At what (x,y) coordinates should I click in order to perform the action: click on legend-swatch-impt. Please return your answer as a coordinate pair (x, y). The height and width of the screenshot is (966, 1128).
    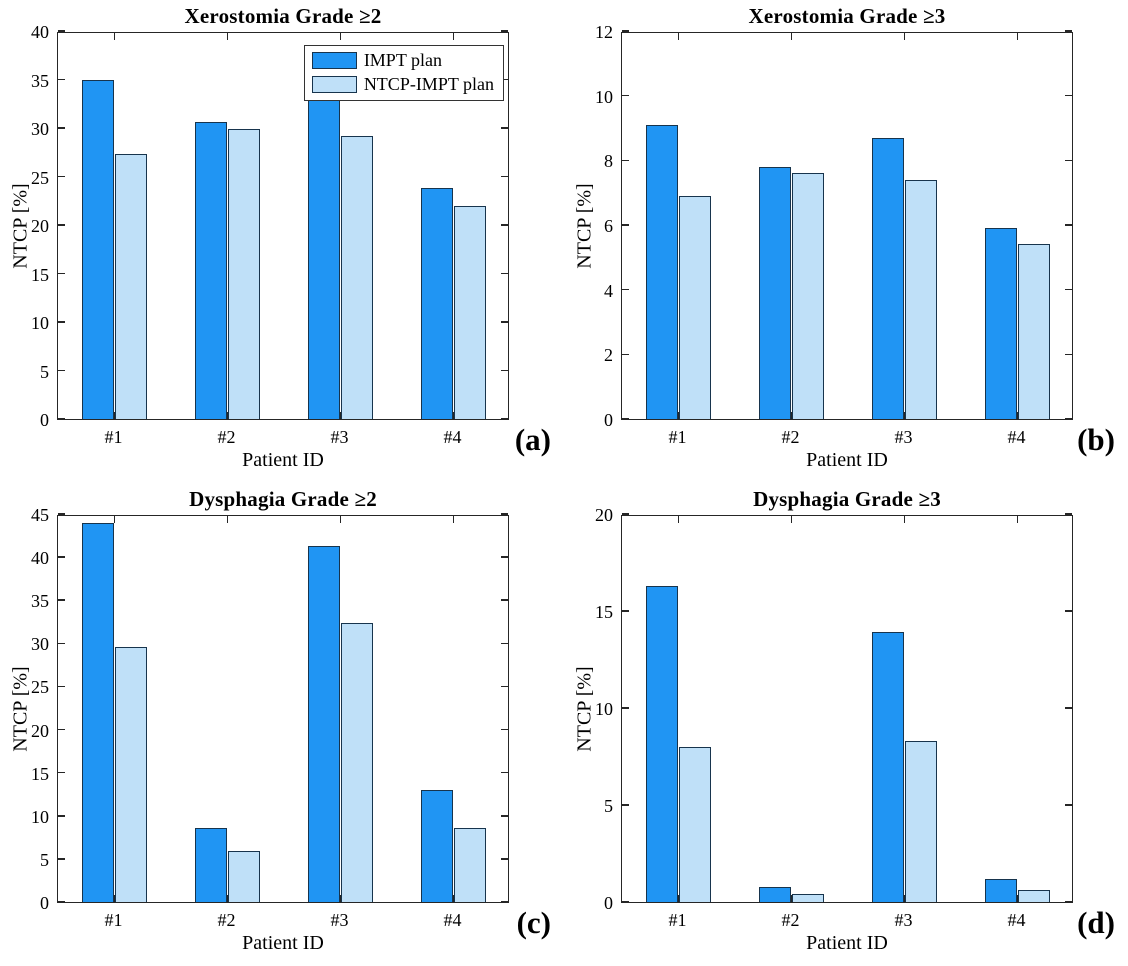
    Looking at the image, I should click on (334, 61).